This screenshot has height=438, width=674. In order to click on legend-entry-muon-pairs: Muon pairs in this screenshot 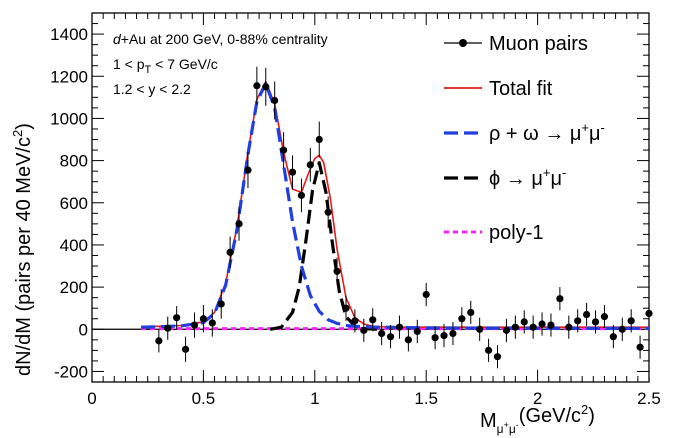, I will do `click(516, 44)`.